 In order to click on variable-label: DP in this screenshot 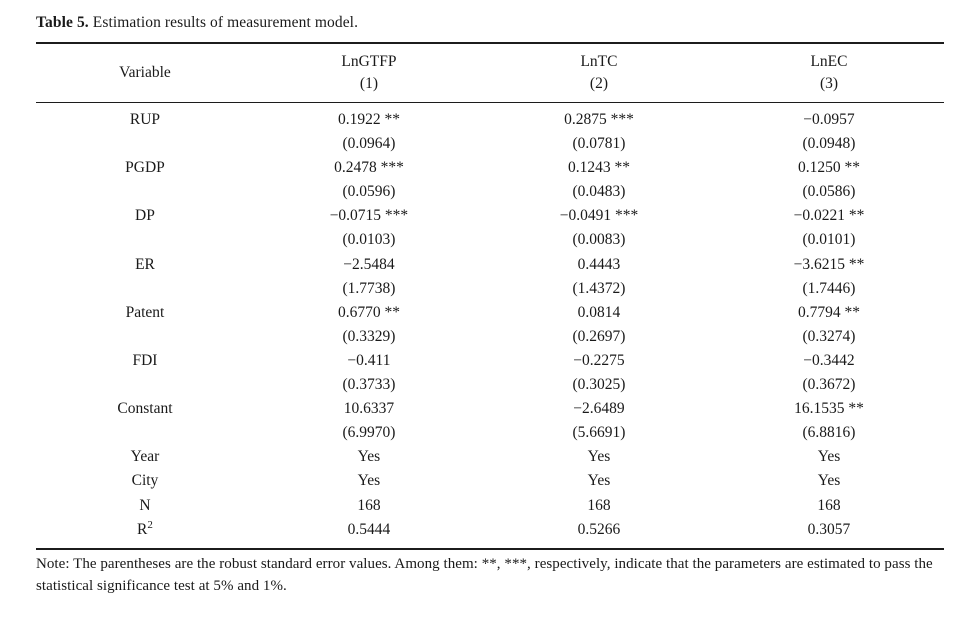, I will do `click(145, 216)`.